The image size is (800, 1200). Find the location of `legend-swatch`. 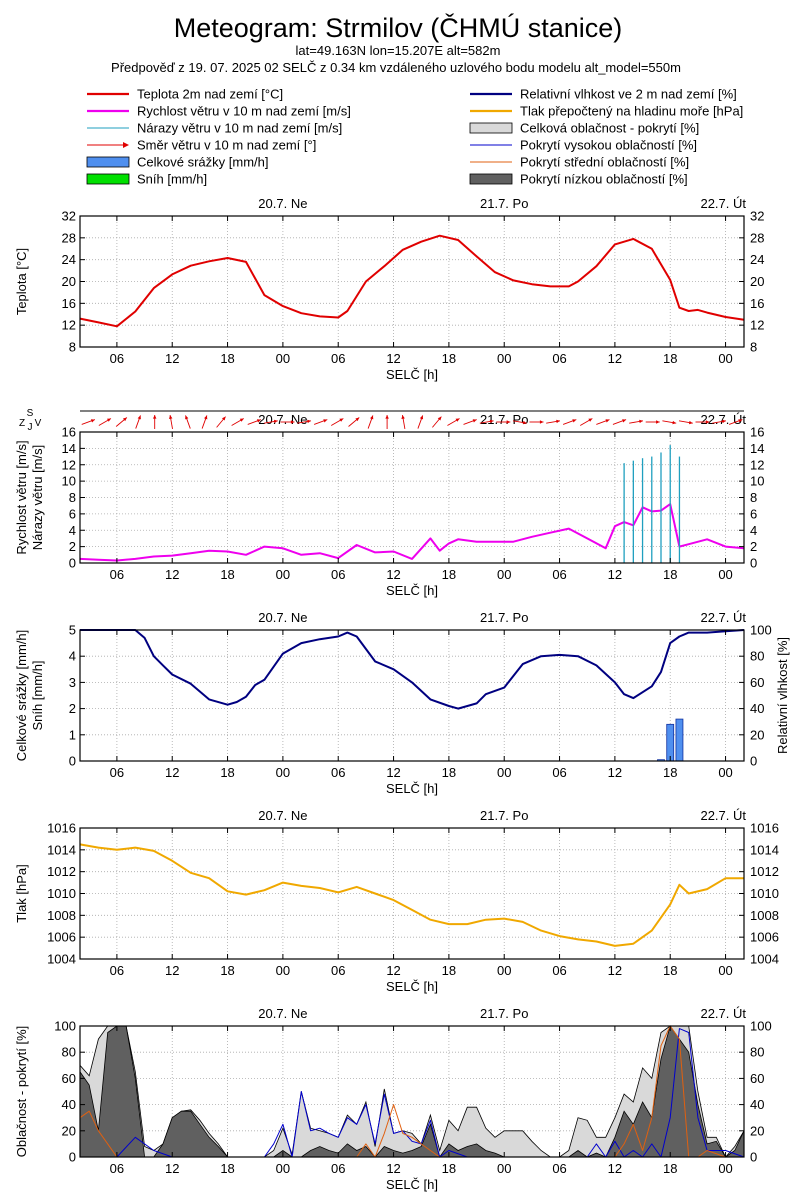

legend-swatch is located at coordinates (491, 179).